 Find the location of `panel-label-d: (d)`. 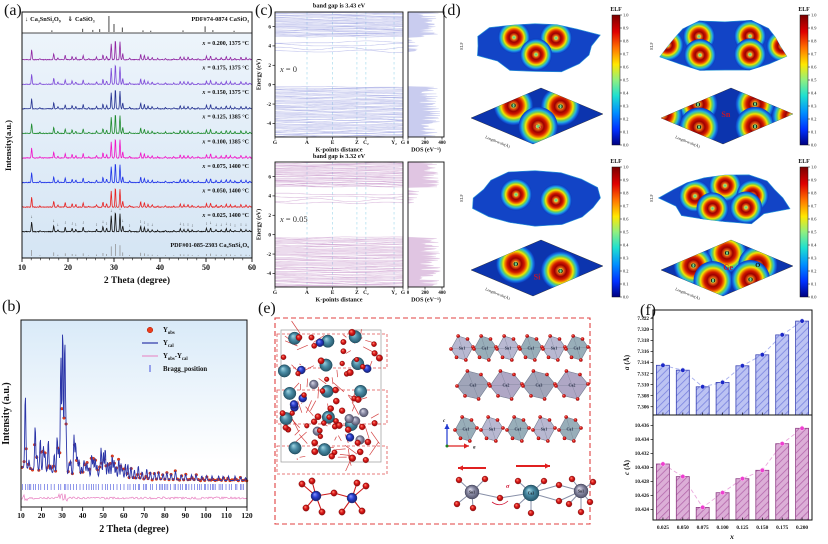

panel-label-d: (d) is located at coordinates (451, 10).